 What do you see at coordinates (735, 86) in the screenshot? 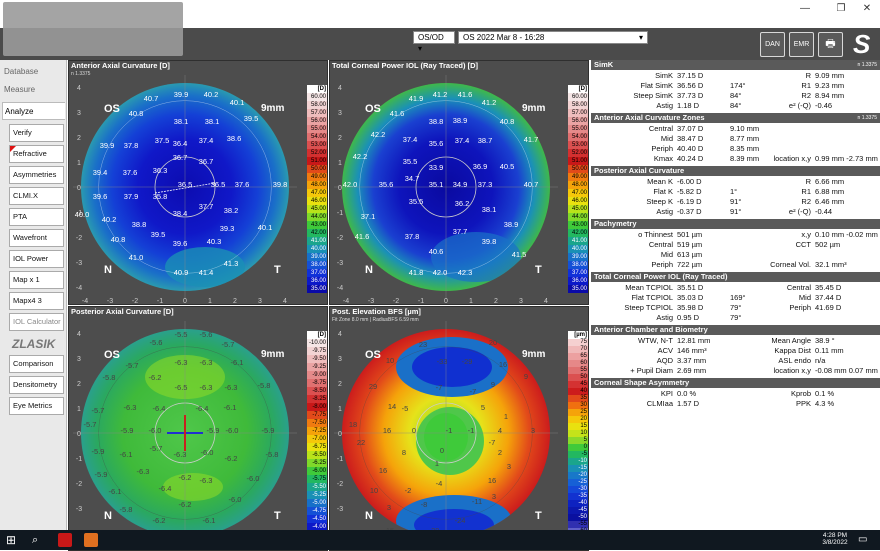
I see `data-row: Flat SimK 36.56 D 174° R1 9.23 mm` at bounding box center [735, 86].